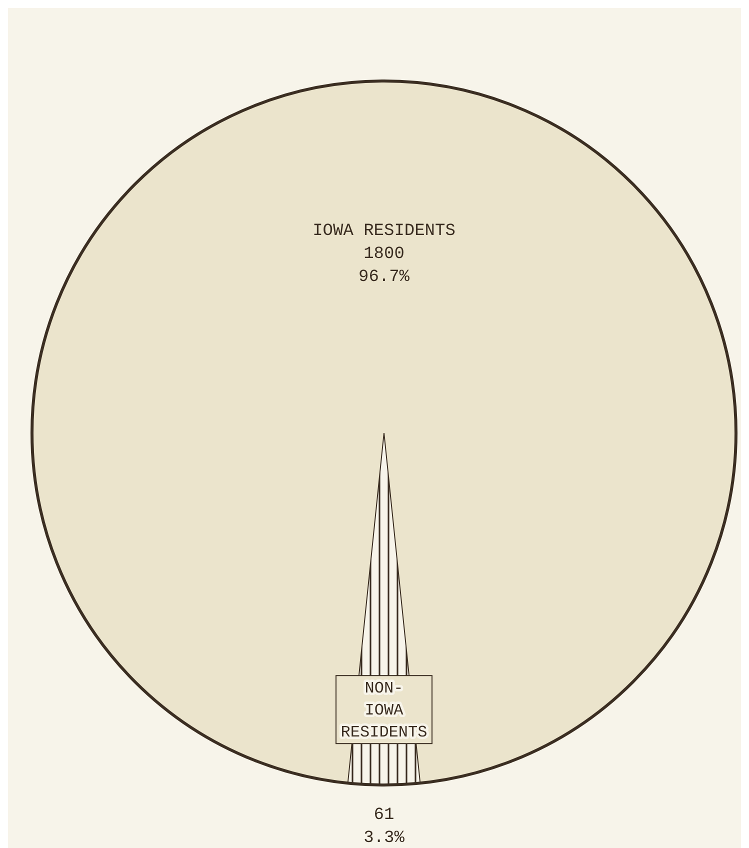 This screenshot has width=749, height=848. I want to click on data-label: 61 3.3%, so click(385, 827).